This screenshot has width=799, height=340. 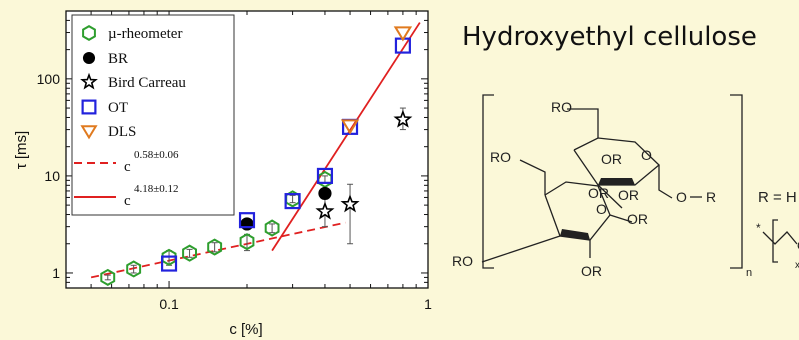 I want to click on legend-label: µ-rheometer, so click(x=145, y=34).